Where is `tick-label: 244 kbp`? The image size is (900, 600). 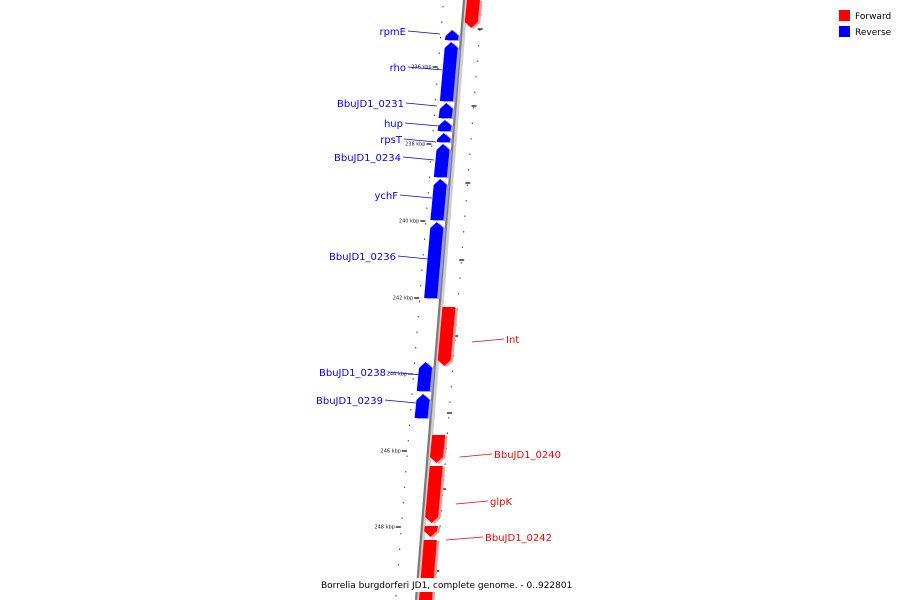 tick-label: 244 kbp is located at coordinates (397, 375).